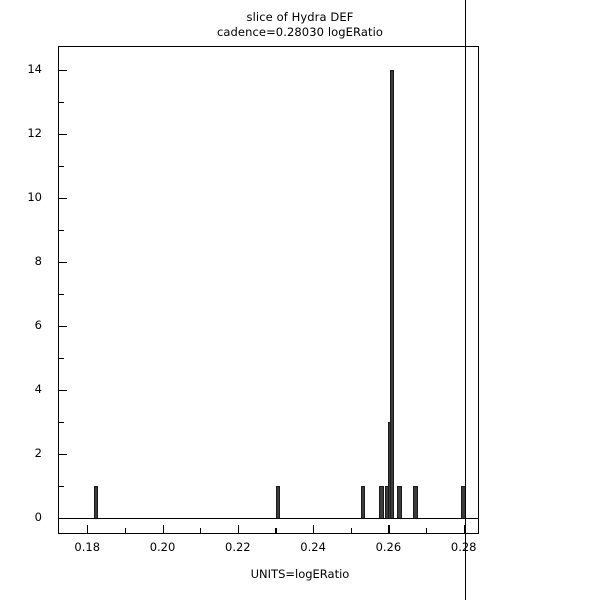 The height and width of the screenshot is (600, 600). Describe the element at coordinates (300, 17) in the screenshot. I see `chart-title-line-1: slice of Hydra DEF` at that location.